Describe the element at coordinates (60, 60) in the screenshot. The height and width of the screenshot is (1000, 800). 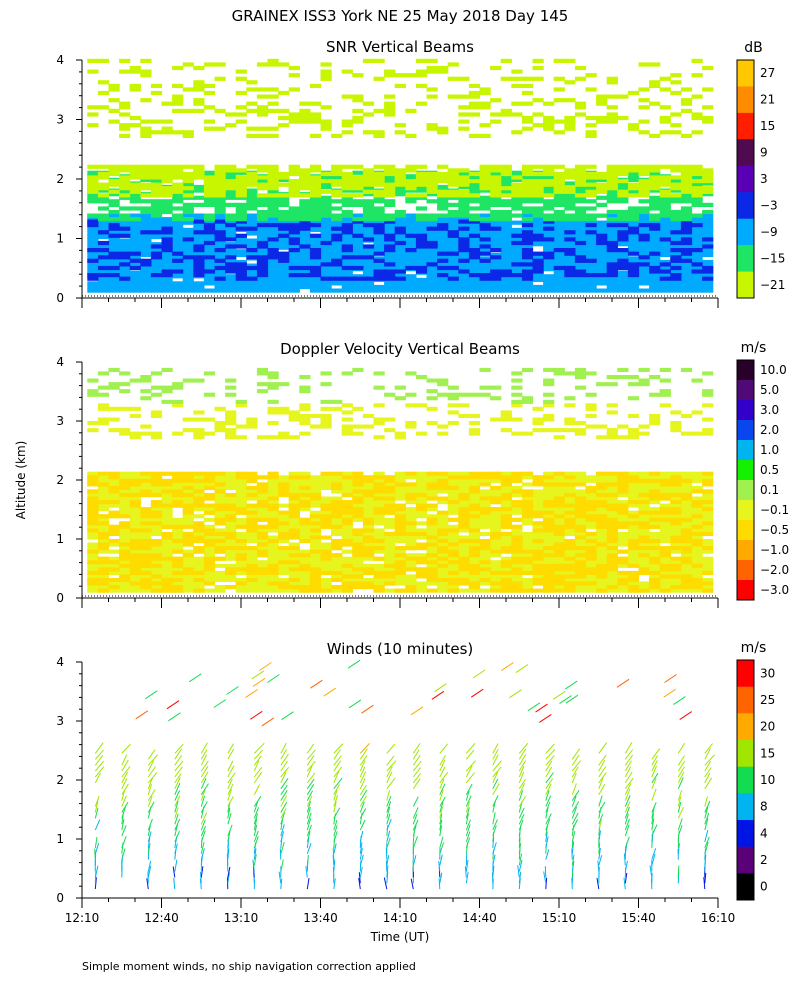
I see `y-tick-label: 4` at that location.